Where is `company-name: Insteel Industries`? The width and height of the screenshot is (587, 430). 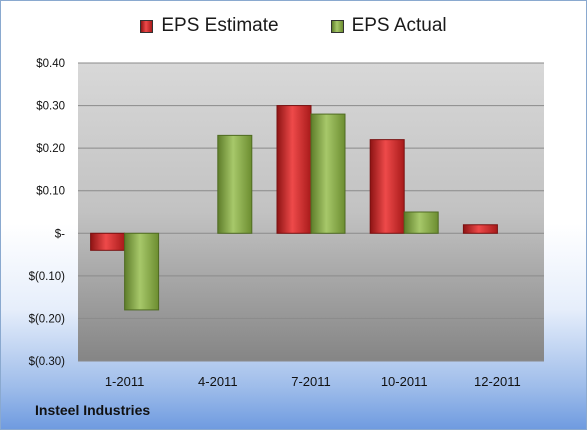 company-name: Insteel Industries is located at coordinates (93, 410).